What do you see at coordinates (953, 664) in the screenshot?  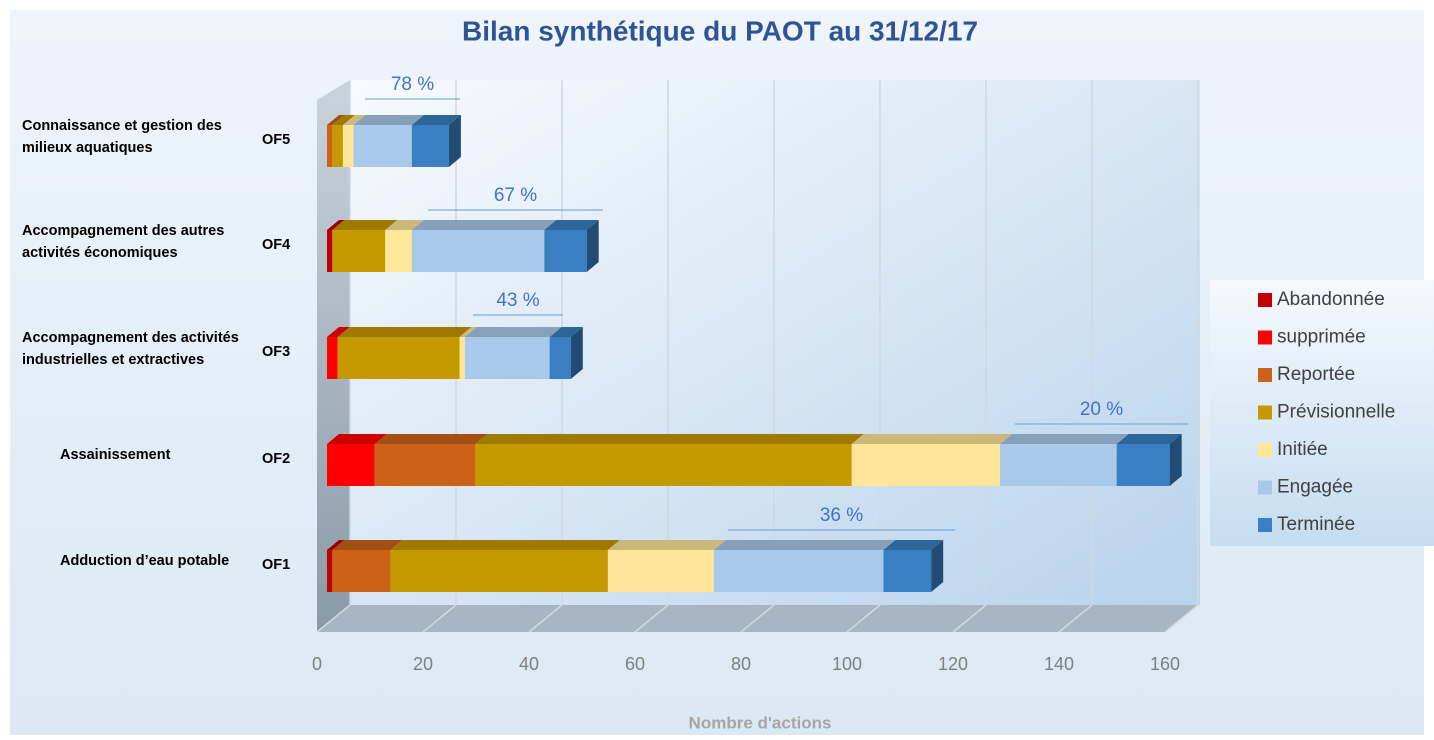 I see `x-tick-label: 120` at bounding box center [953, 664].